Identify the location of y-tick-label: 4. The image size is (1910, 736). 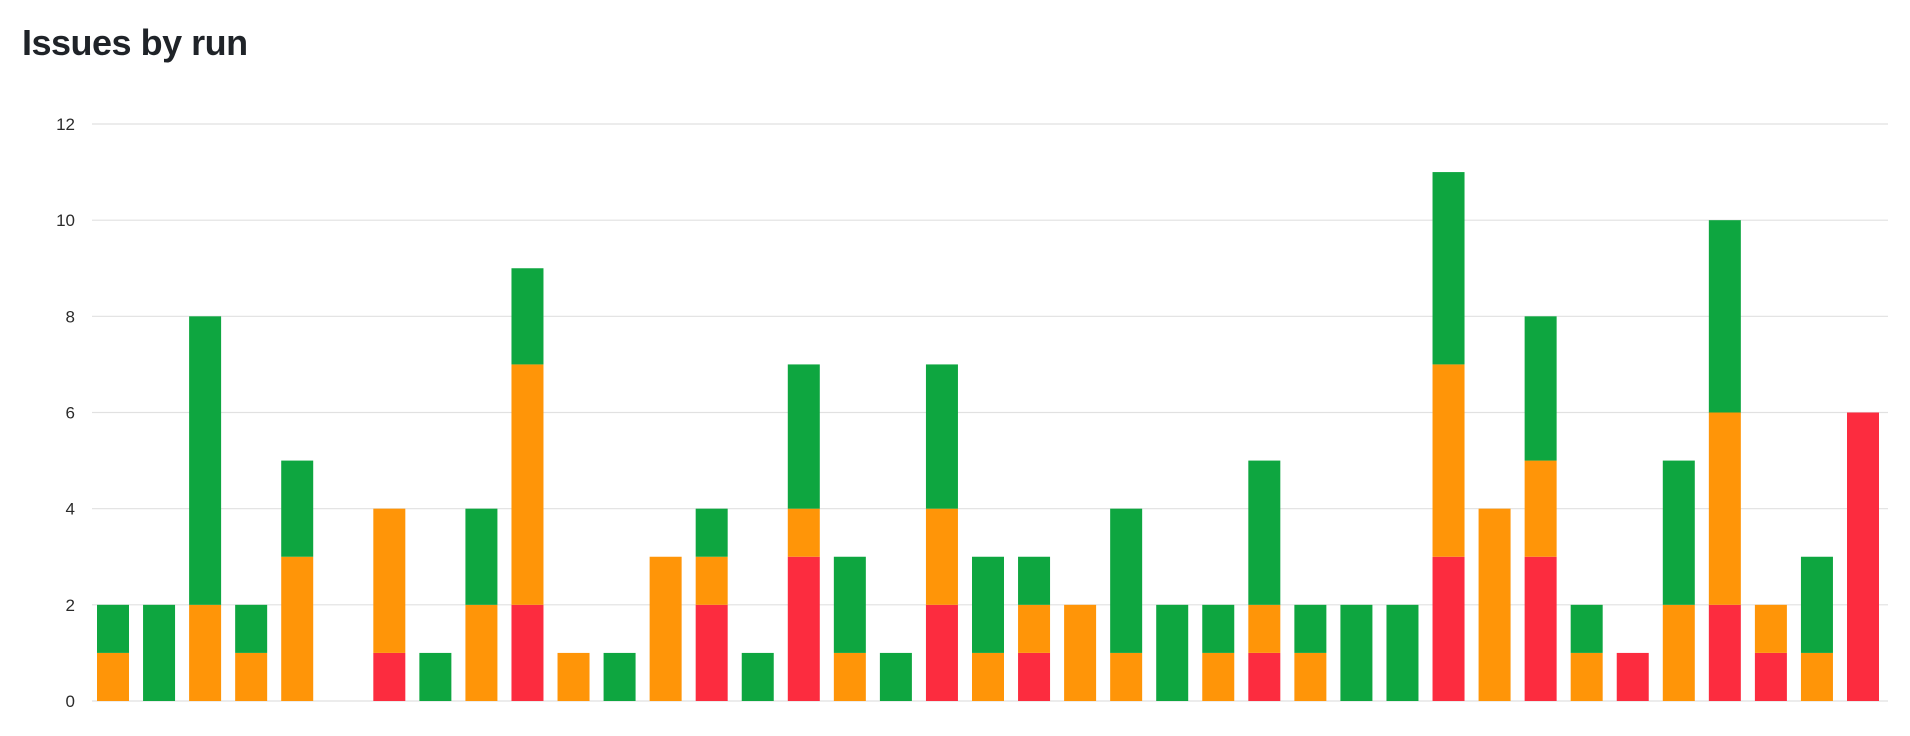
(70, 509).